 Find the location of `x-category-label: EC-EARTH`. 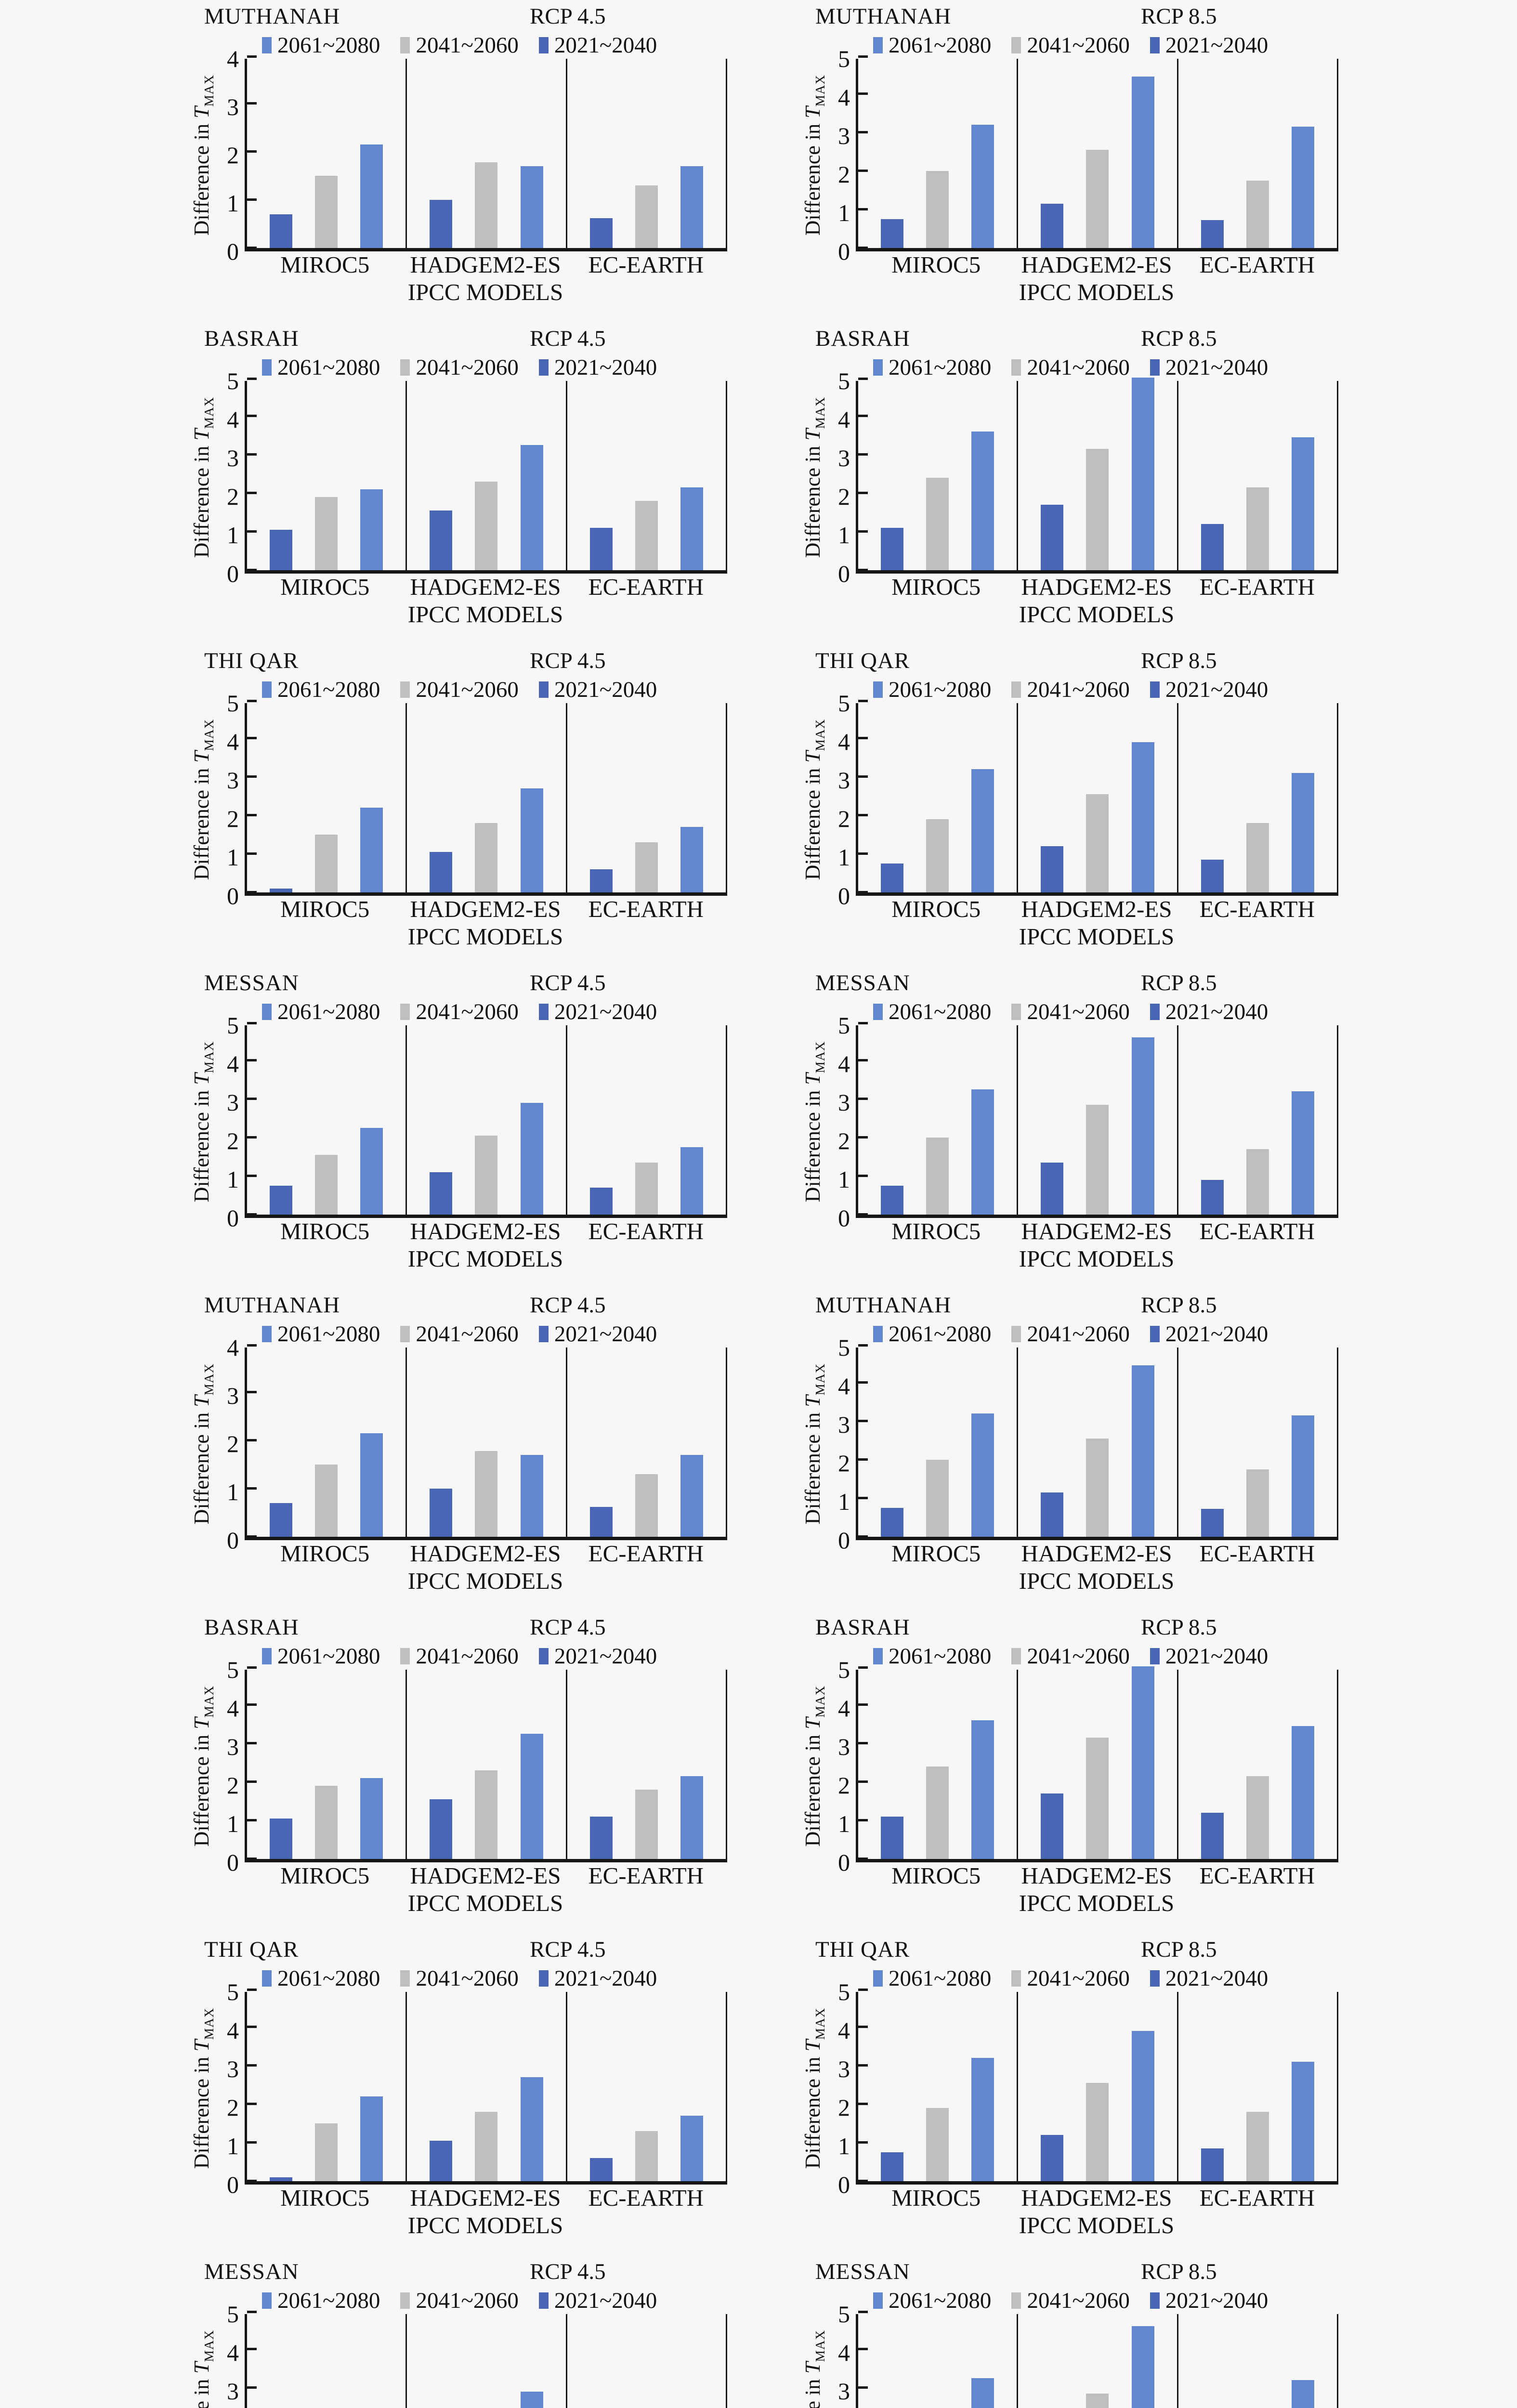

x-category-label: EC-EARTH is located at coordinates (646, 1553).